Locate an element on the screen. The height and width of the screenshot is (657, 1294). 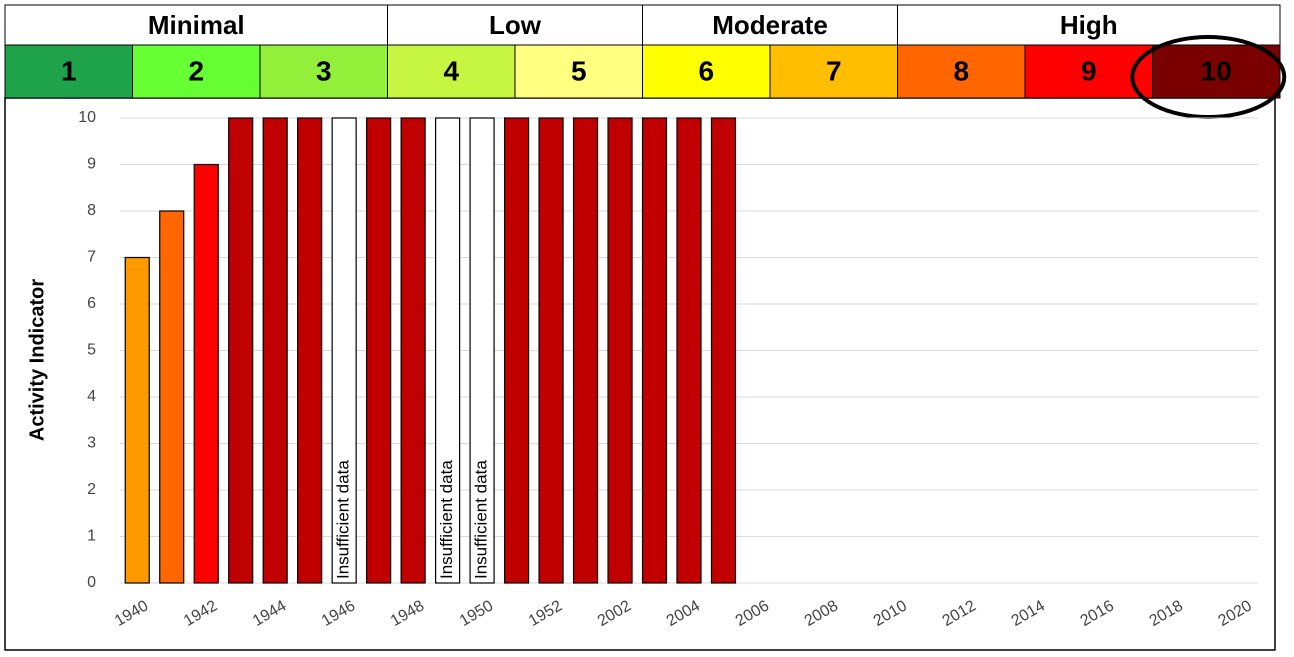
level-label: 4 is located at coordinates (451, 70).